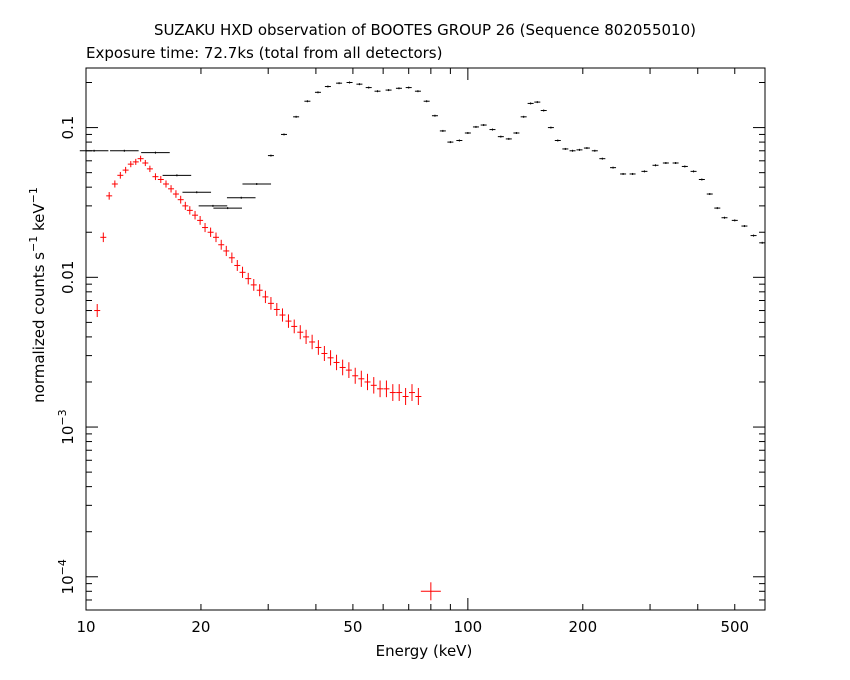 The image size is (850, 680). Describe the element at coordinates (582, 627) in the screenshot. I see `x-tick-label: 200` at that location.